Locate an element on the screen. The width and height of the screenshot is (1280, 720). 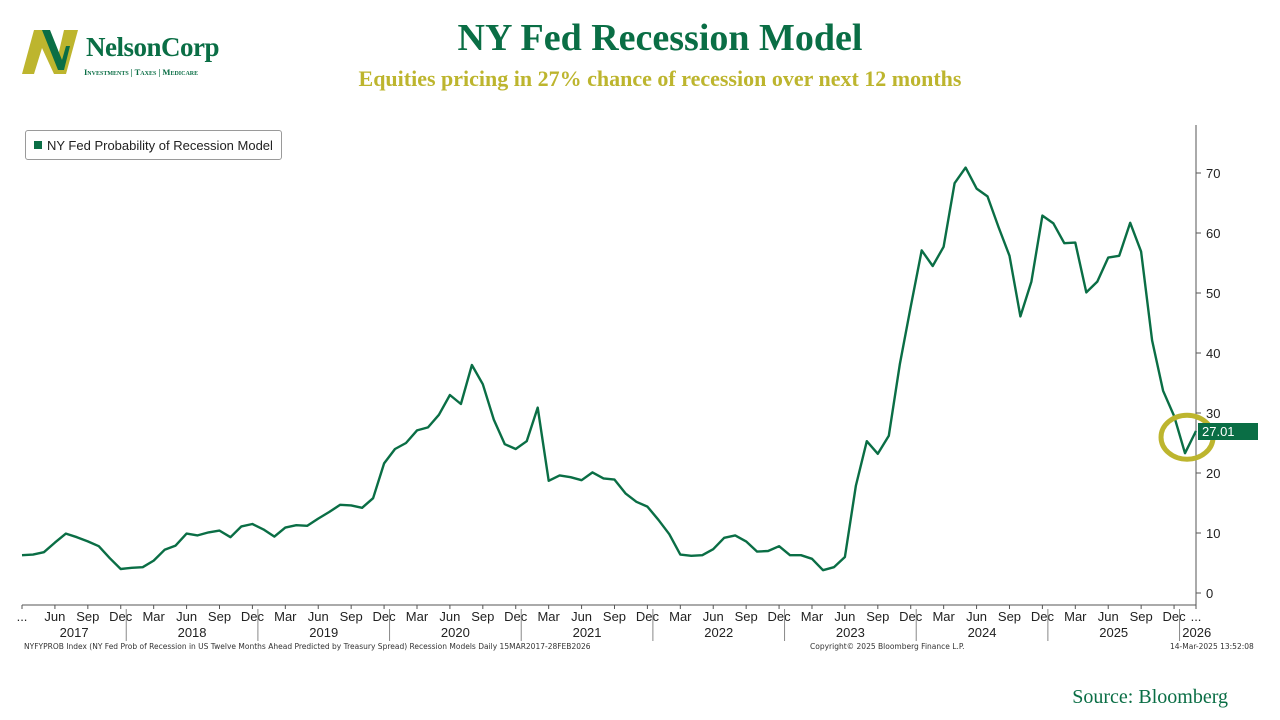
logo-n-icon is located at coordinates (50, 52).